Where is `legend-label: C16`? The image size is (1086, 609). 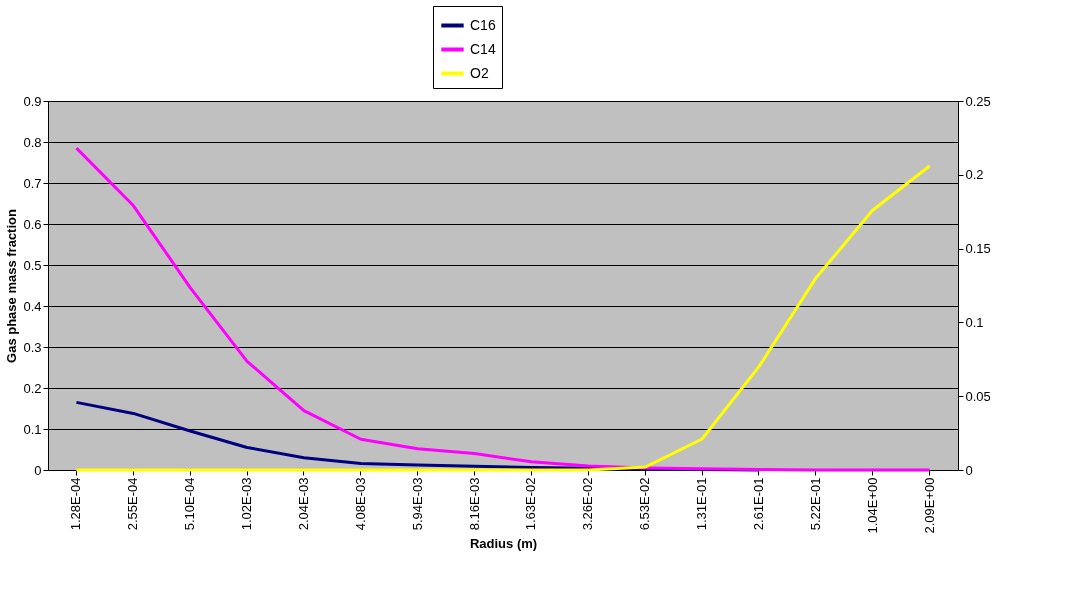
legend-label: C16 is located at coordinates (483, 24).